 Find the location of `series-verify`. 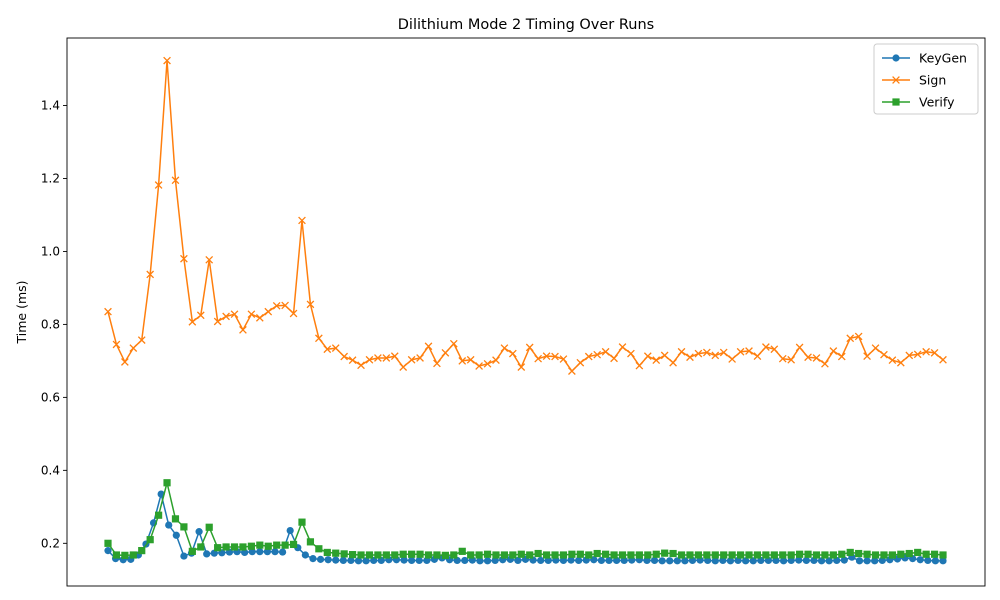

series-verify is located at coordinates (525, 519).